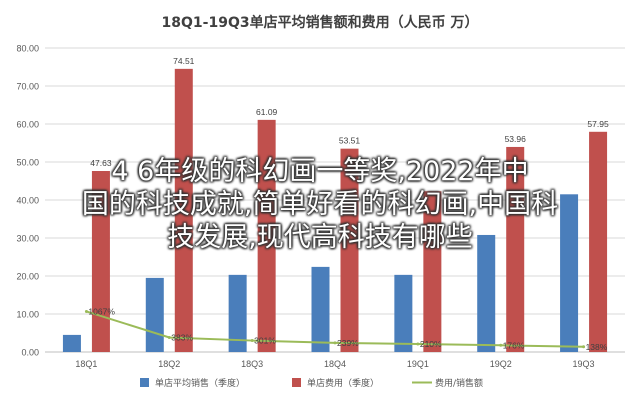 The height and width of the screenshot is (405, 640). Describe the element at coordinates (182, 337) in the screenshot. I see `ratio-data-label: 383%` at that location.